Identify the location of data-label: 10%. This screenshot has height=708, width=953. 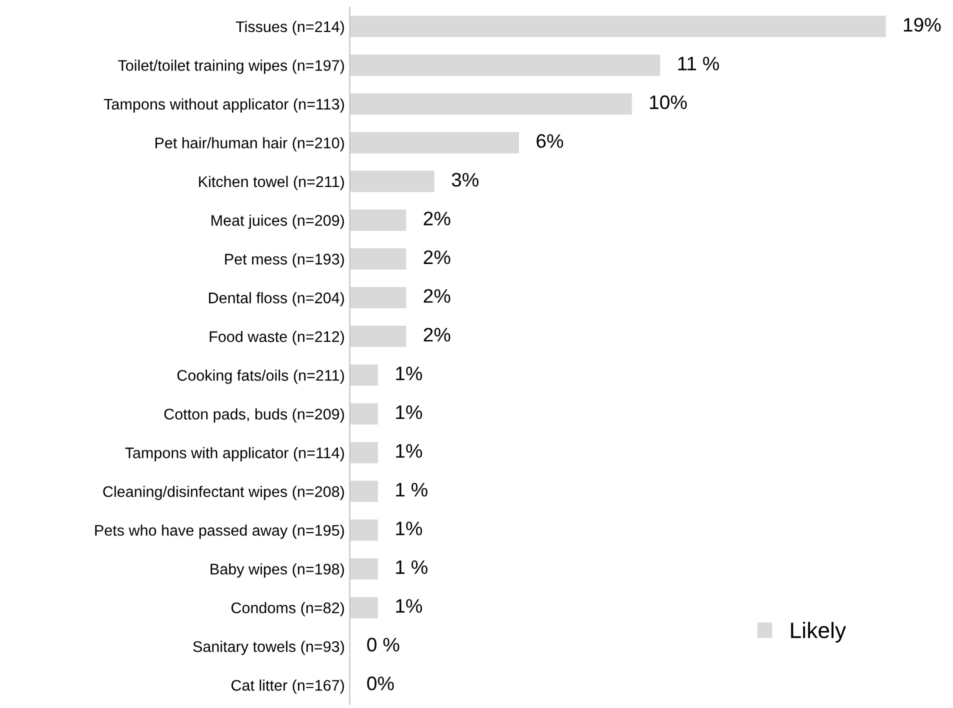
(668, 102).